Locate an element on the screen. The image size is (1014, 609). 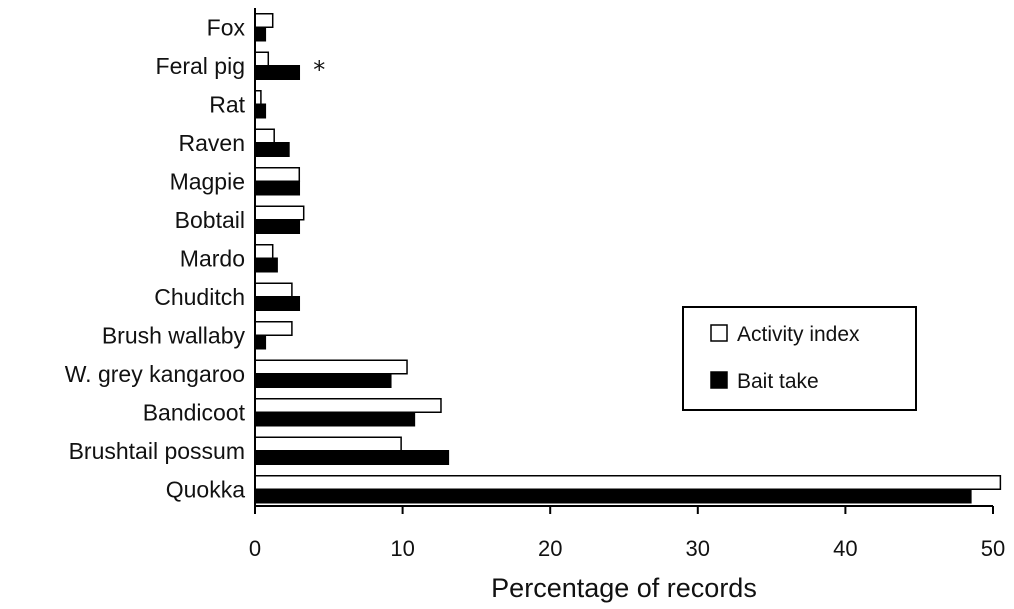
category-label-feral-pig: Feral pig is located at coordinates (200, 66).